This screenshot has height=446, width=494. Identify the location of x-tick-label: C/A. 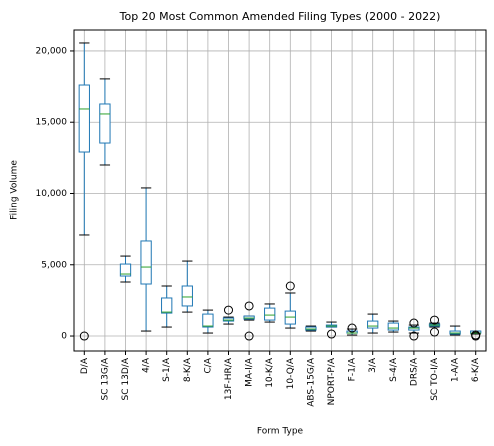
(208, 365).